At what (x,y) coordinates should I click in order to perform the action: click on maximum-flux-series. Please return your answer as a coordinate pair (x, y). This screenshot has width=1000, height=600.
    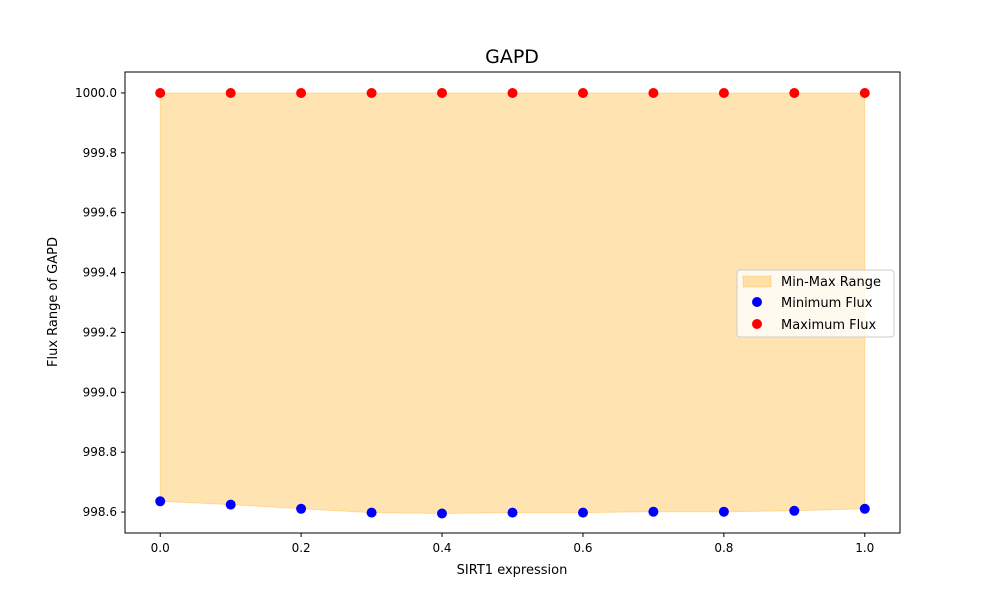
    Looking at the image, I should click on (512, 93).